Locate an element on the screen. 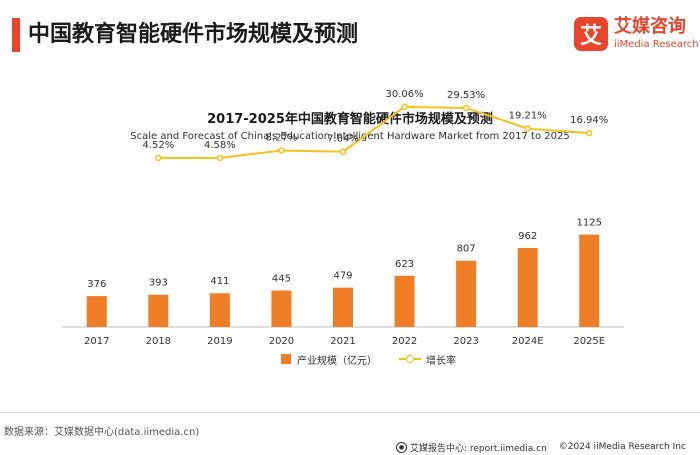 The width and height of the screenshot is (700, 455). x-tick-label-2019: 2019 is located at coordinates (219, 341).